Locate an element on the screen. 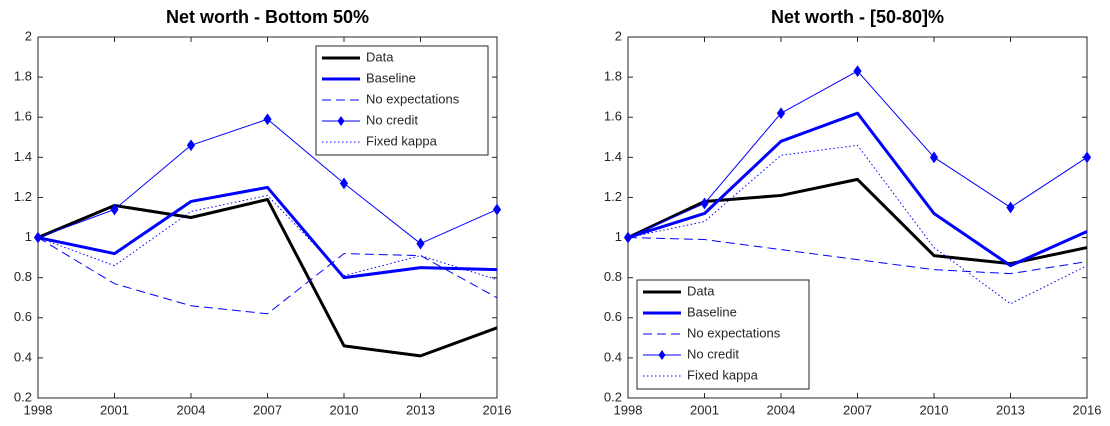  chart-title: Net worth - [50-80]% is located at coordinates (857, 17).